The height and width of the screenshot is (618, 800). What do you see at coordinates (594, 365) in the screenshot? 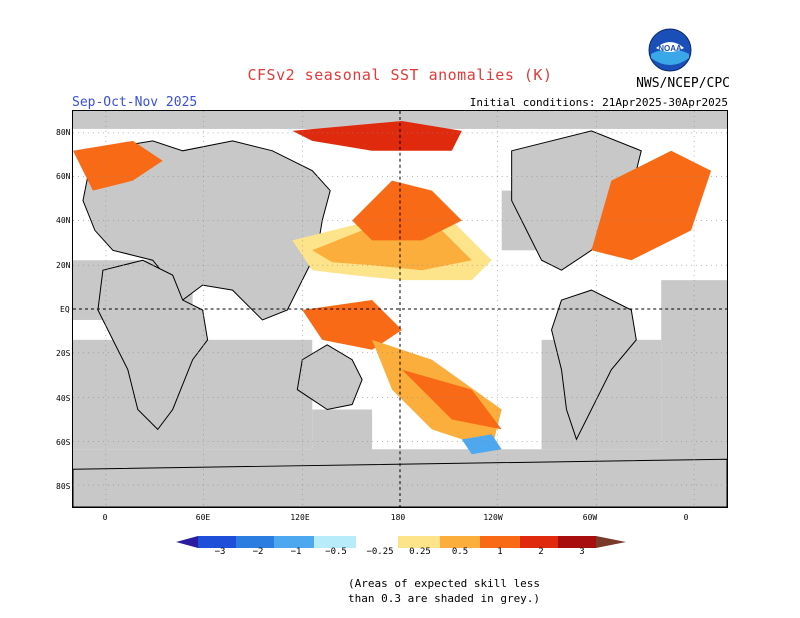
I see `south-america` at bounding box center [594, 365].